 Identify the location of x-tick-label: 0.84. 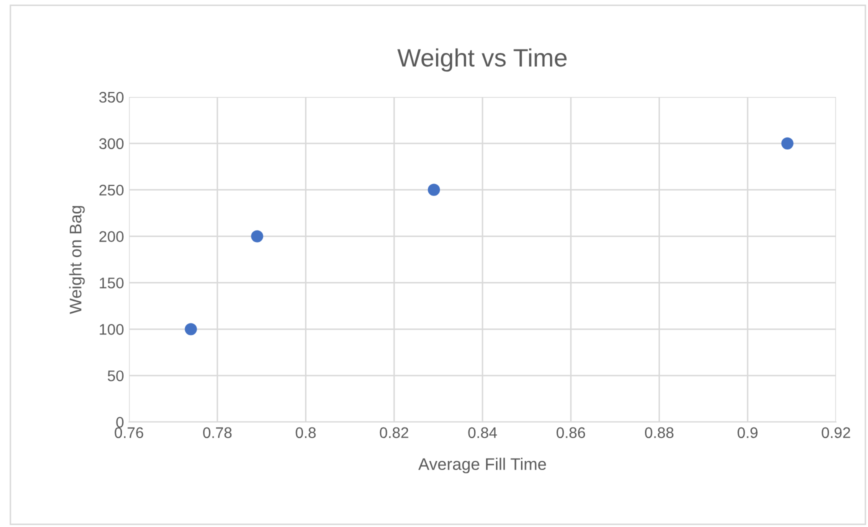
(482, 432).